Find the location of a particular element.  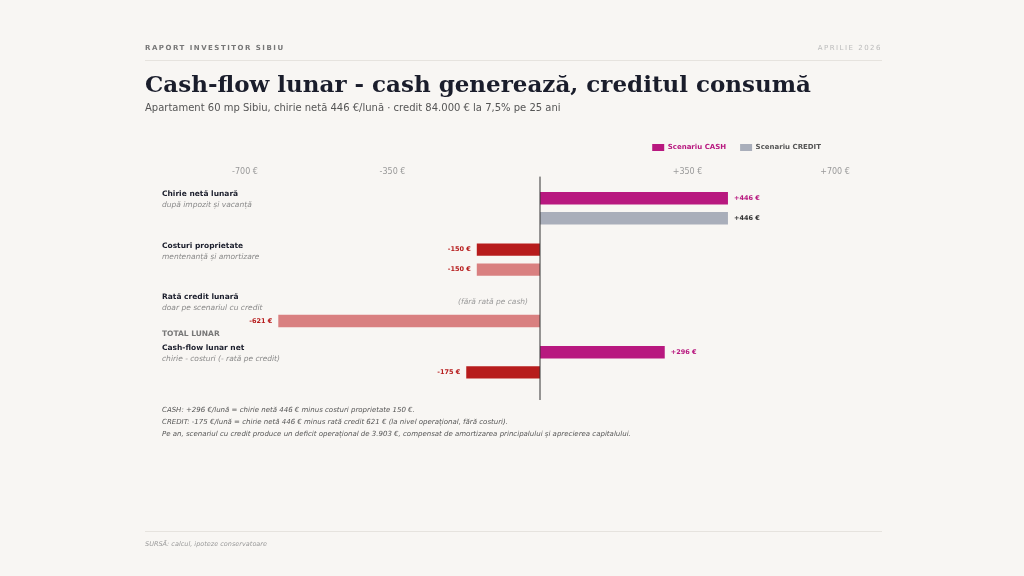

chart-title: Cash-flow lunar - cash generează, creditul consumă is located at coordinates (478, 83).